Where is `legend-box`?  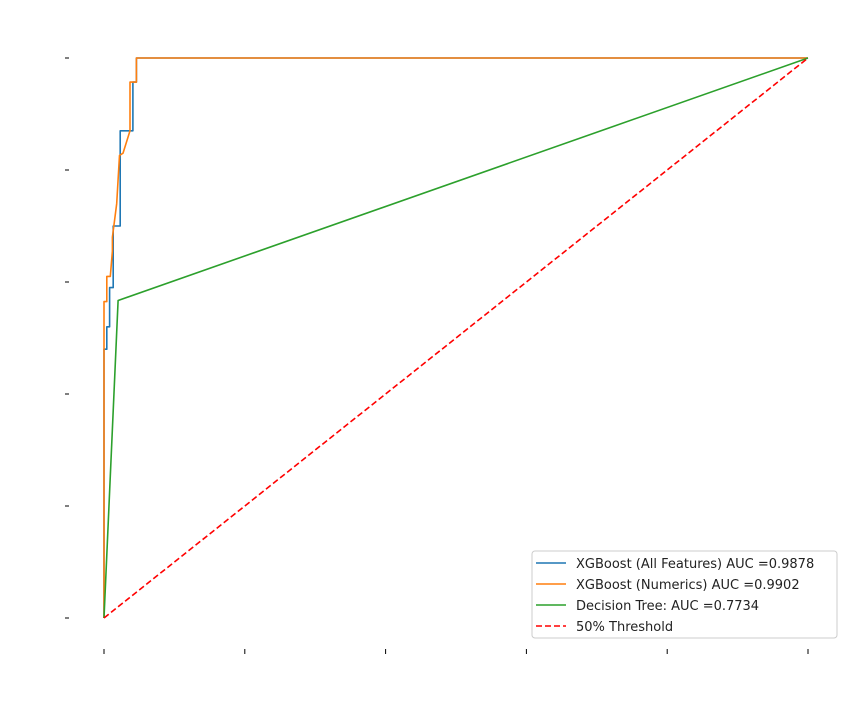 legend-box is located at coordinates (684, 594).